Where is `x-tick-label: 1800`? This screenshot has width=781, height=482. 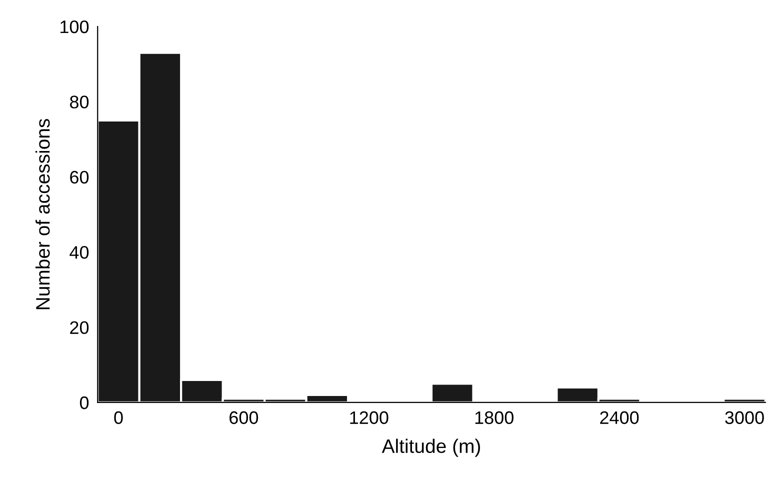
x-tick-label: 1800 is located at coordinates (494, 417).